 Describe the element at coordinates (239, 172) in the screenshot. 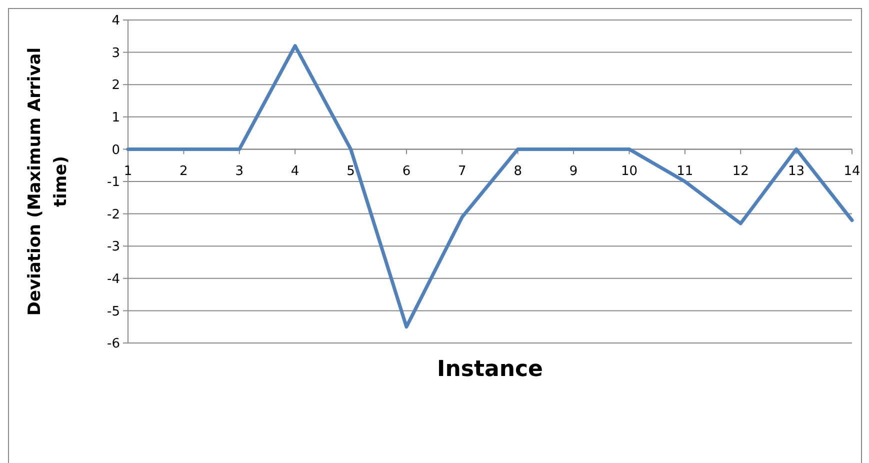

I see `x-tick-label: 3` at that location.